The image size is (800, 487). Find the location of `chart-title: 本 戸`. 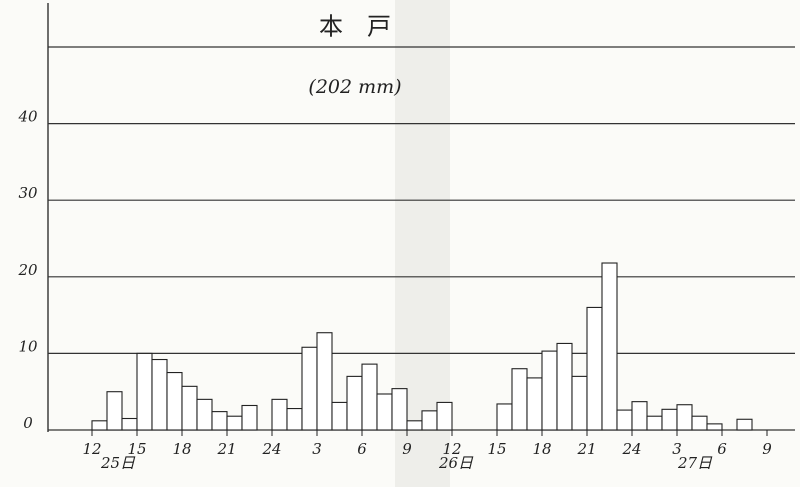

chart-title: 本 戸 is located at coordinates (355, 27).